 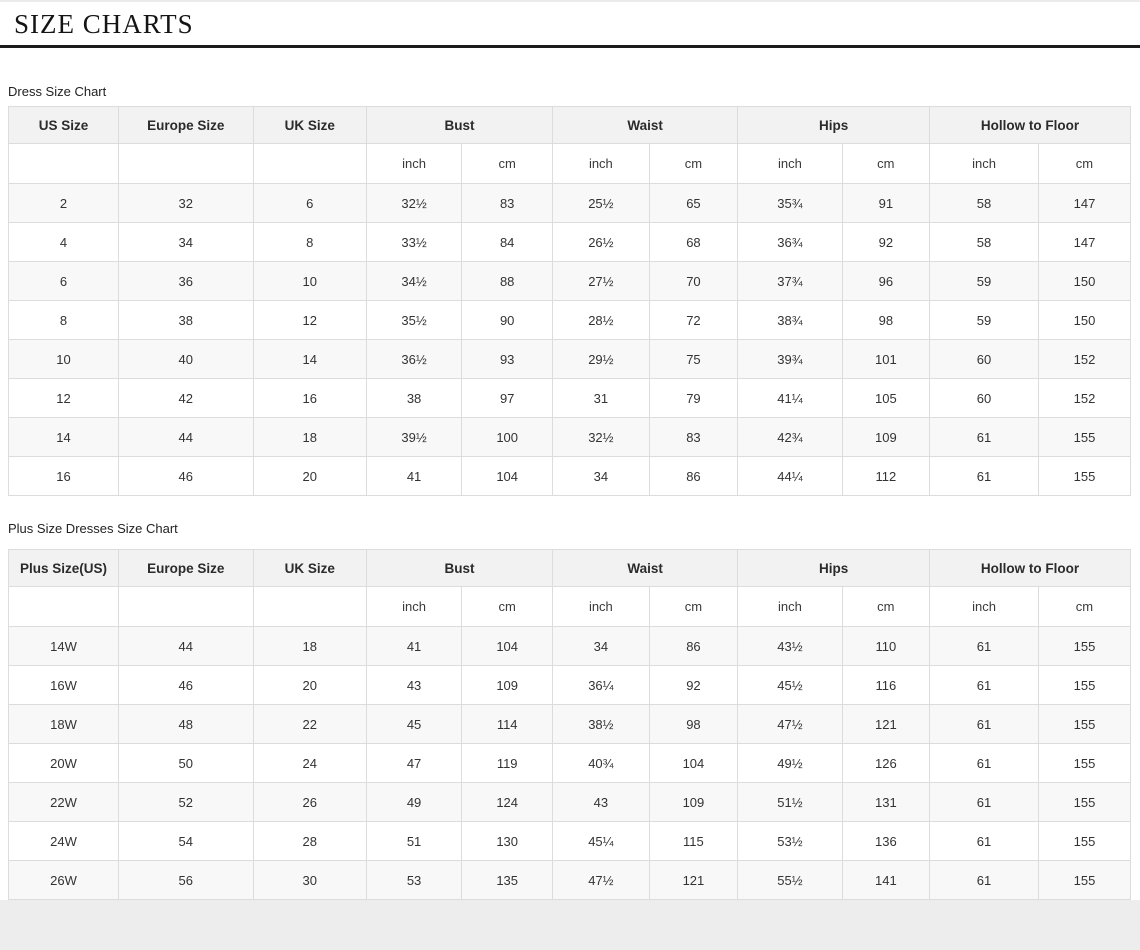 What do you see at coordinates (185, 841) in the screenshot?
I see `table-cell: 54` at bounding box center [185, 841].